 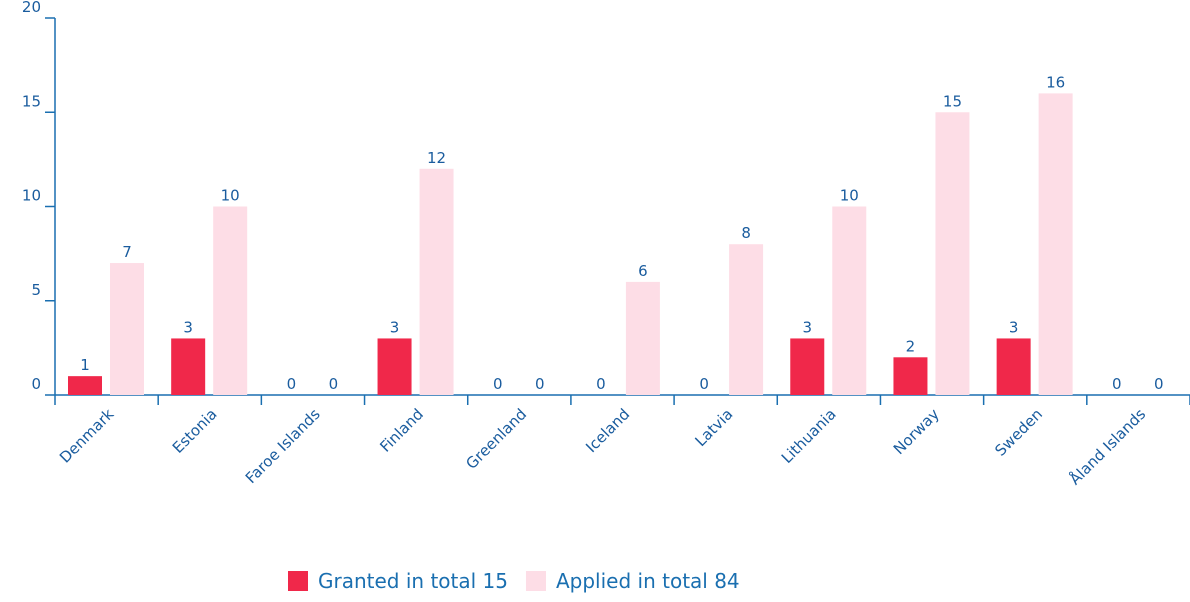 I want to click on x-tick-label: Latvia, so click(x=713, y=427).